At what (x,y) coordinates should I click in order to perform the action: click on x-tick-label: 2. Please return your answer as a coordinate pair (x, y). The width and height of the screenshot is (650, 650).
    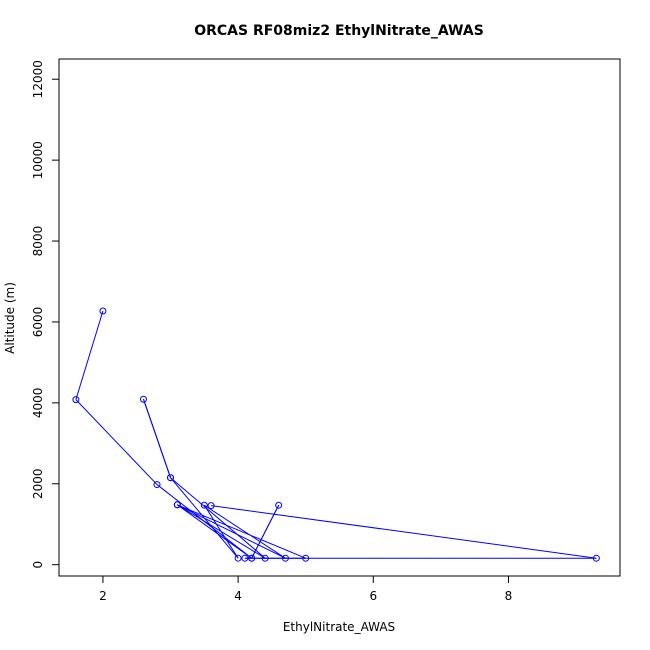
    Looking at the image, I should click on (103, 596).